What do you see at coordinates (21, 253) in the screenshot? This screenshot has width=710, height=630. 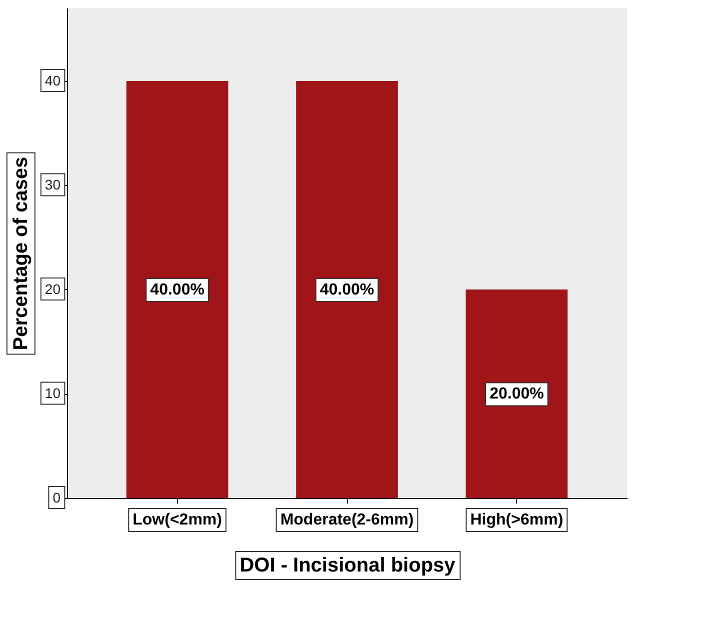 I see `y-axis-title: Percentage of cases` at bounding box center [21, 253].